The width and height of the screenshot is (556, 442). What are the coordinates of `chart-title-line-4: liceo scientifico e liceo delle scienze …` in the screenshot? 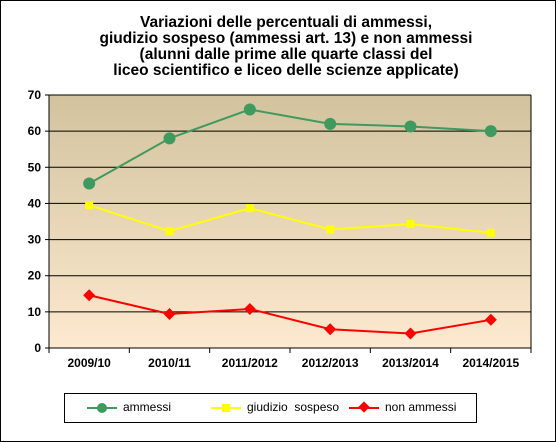 It's located at (286, 70).